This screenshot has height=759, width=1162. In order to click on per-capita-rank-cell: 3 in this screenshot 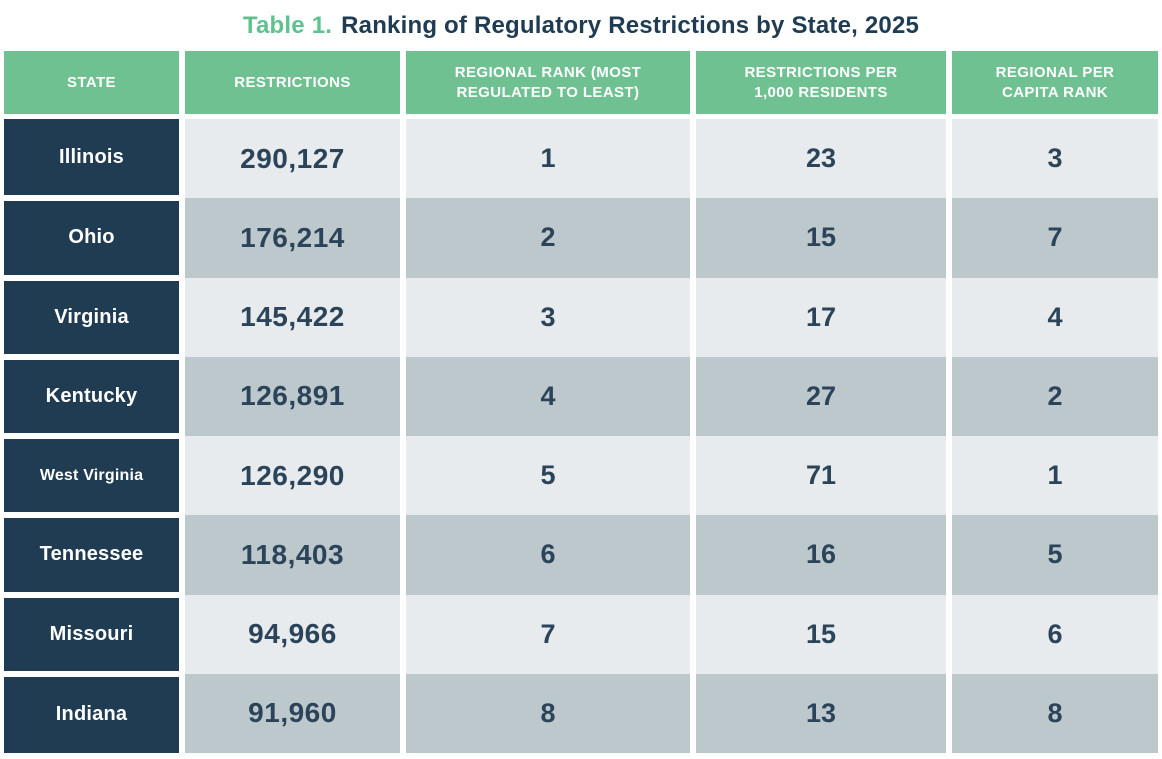, I will do `click(1055, 159)`.